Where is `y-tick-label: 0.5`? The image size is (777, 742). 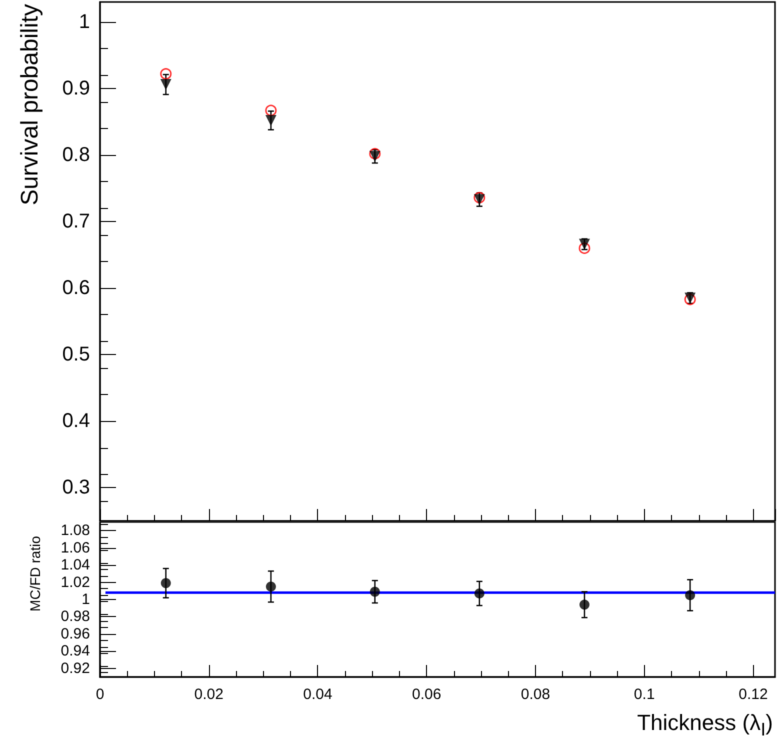 y-tick-label: 0.5 is located at coordinates (76, 355).